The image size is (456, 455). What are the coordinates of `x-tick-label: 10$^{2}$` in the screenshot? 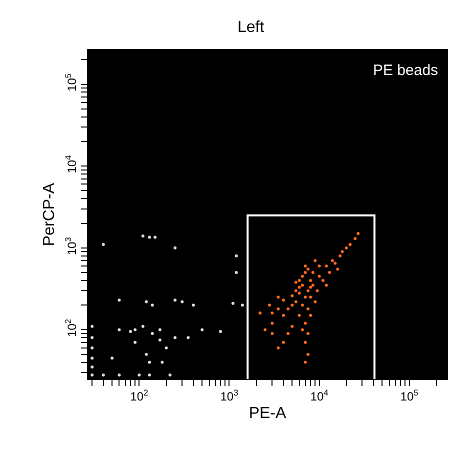 It's located at (139, 395).